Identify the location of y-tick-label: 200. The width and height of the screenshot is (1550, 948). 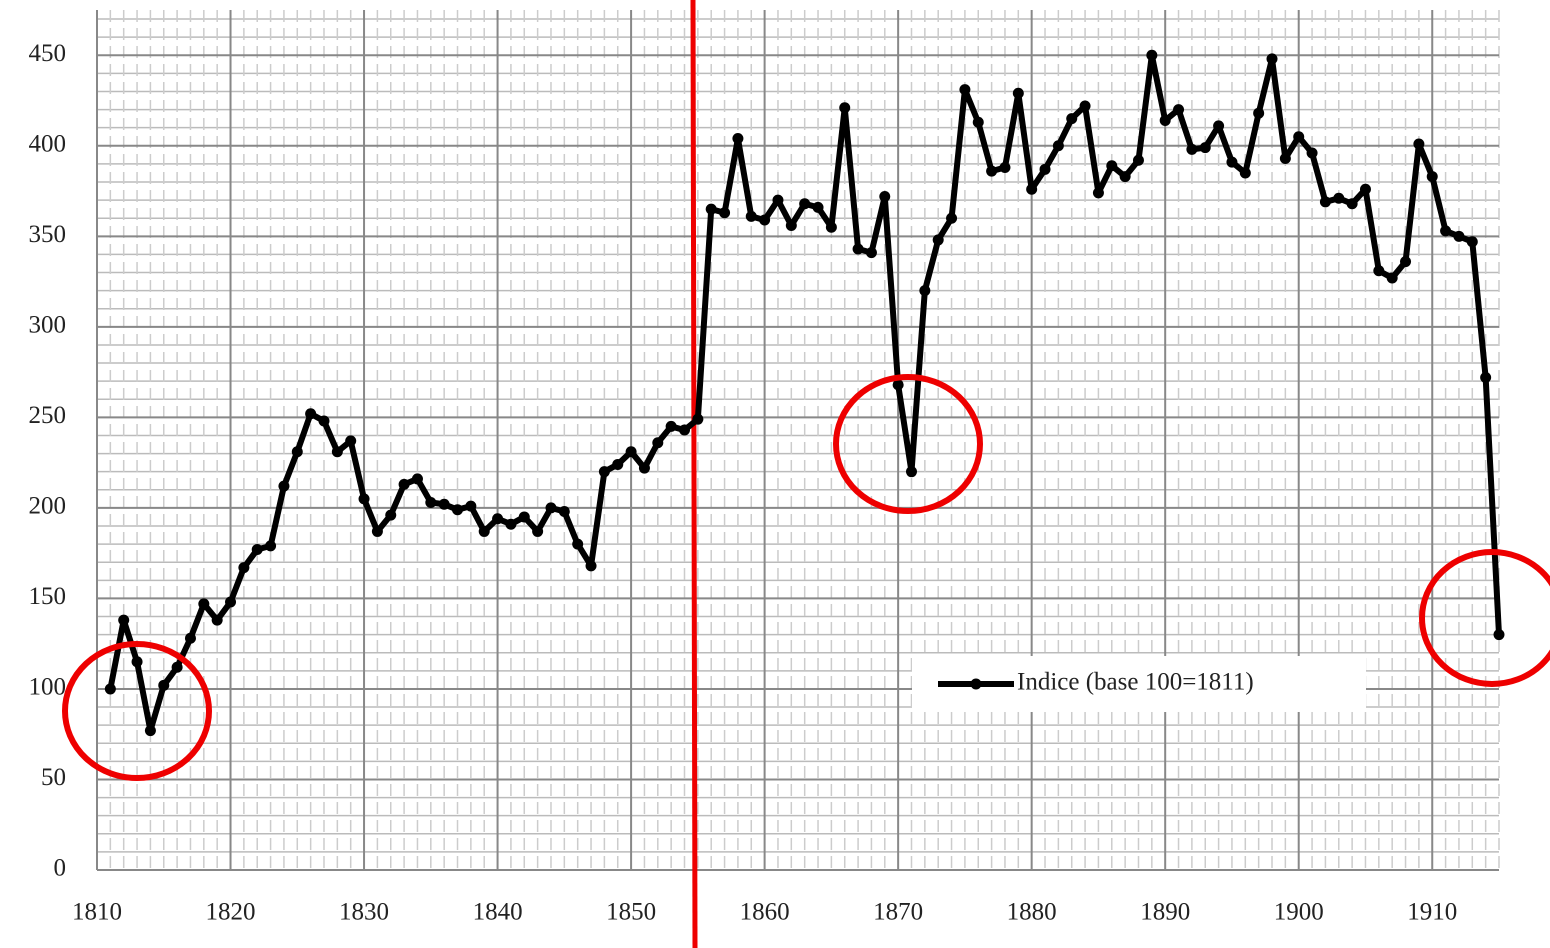
(48, 506).